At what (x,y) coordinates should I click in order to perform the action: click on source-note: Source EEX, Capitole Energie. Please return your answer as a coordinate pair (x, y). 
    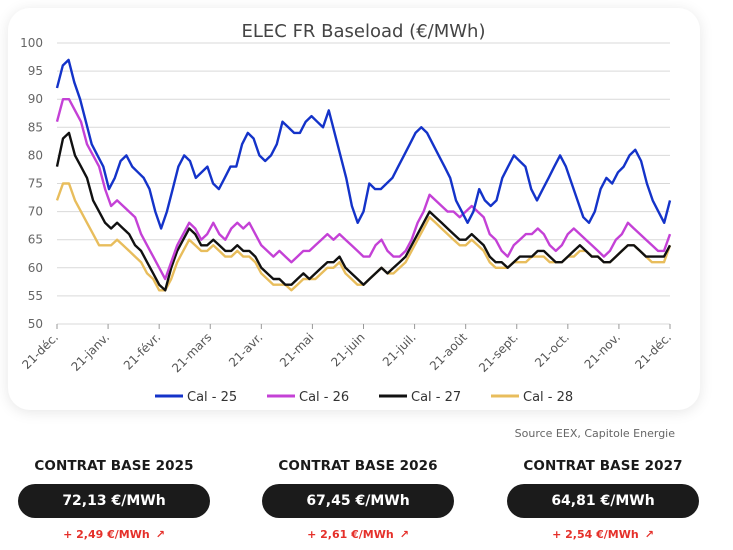
    Looking at the image, I should click on (594, 433).